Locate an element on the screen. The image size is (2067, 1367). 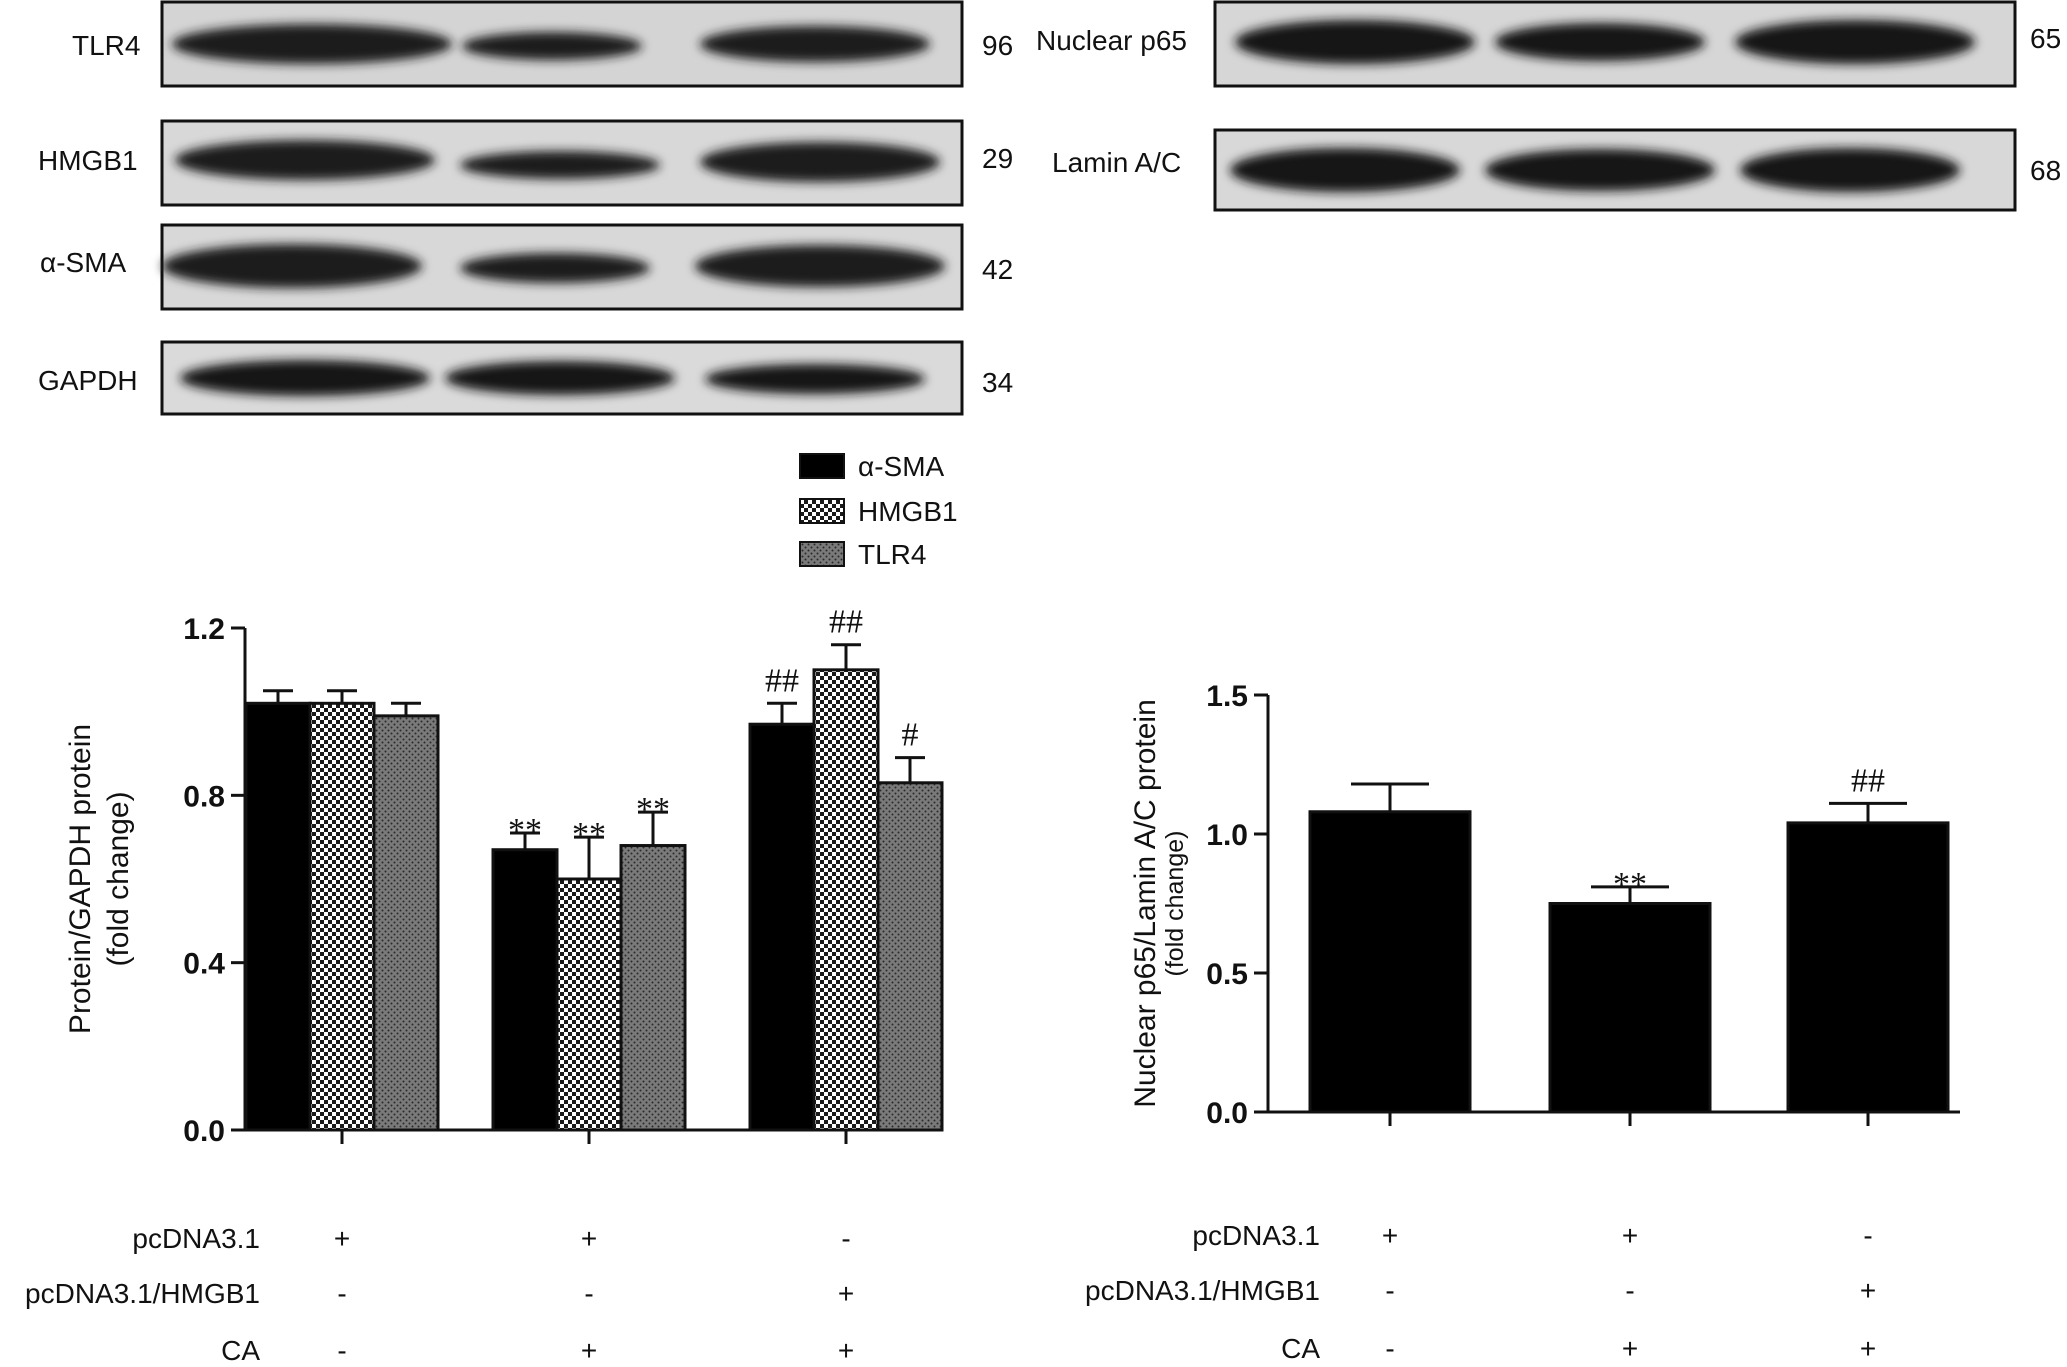
blot-kda-asma: 42 is located at coordinates (997, 269).